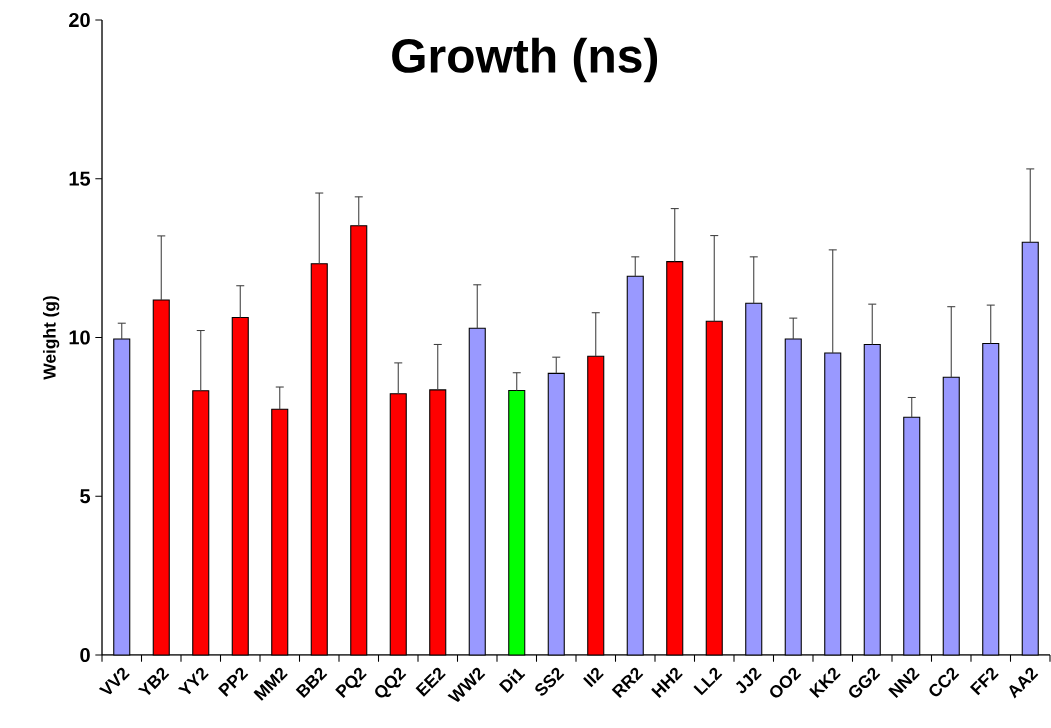  I want to click on chart-title: Growth (ns), so click(525, 60).